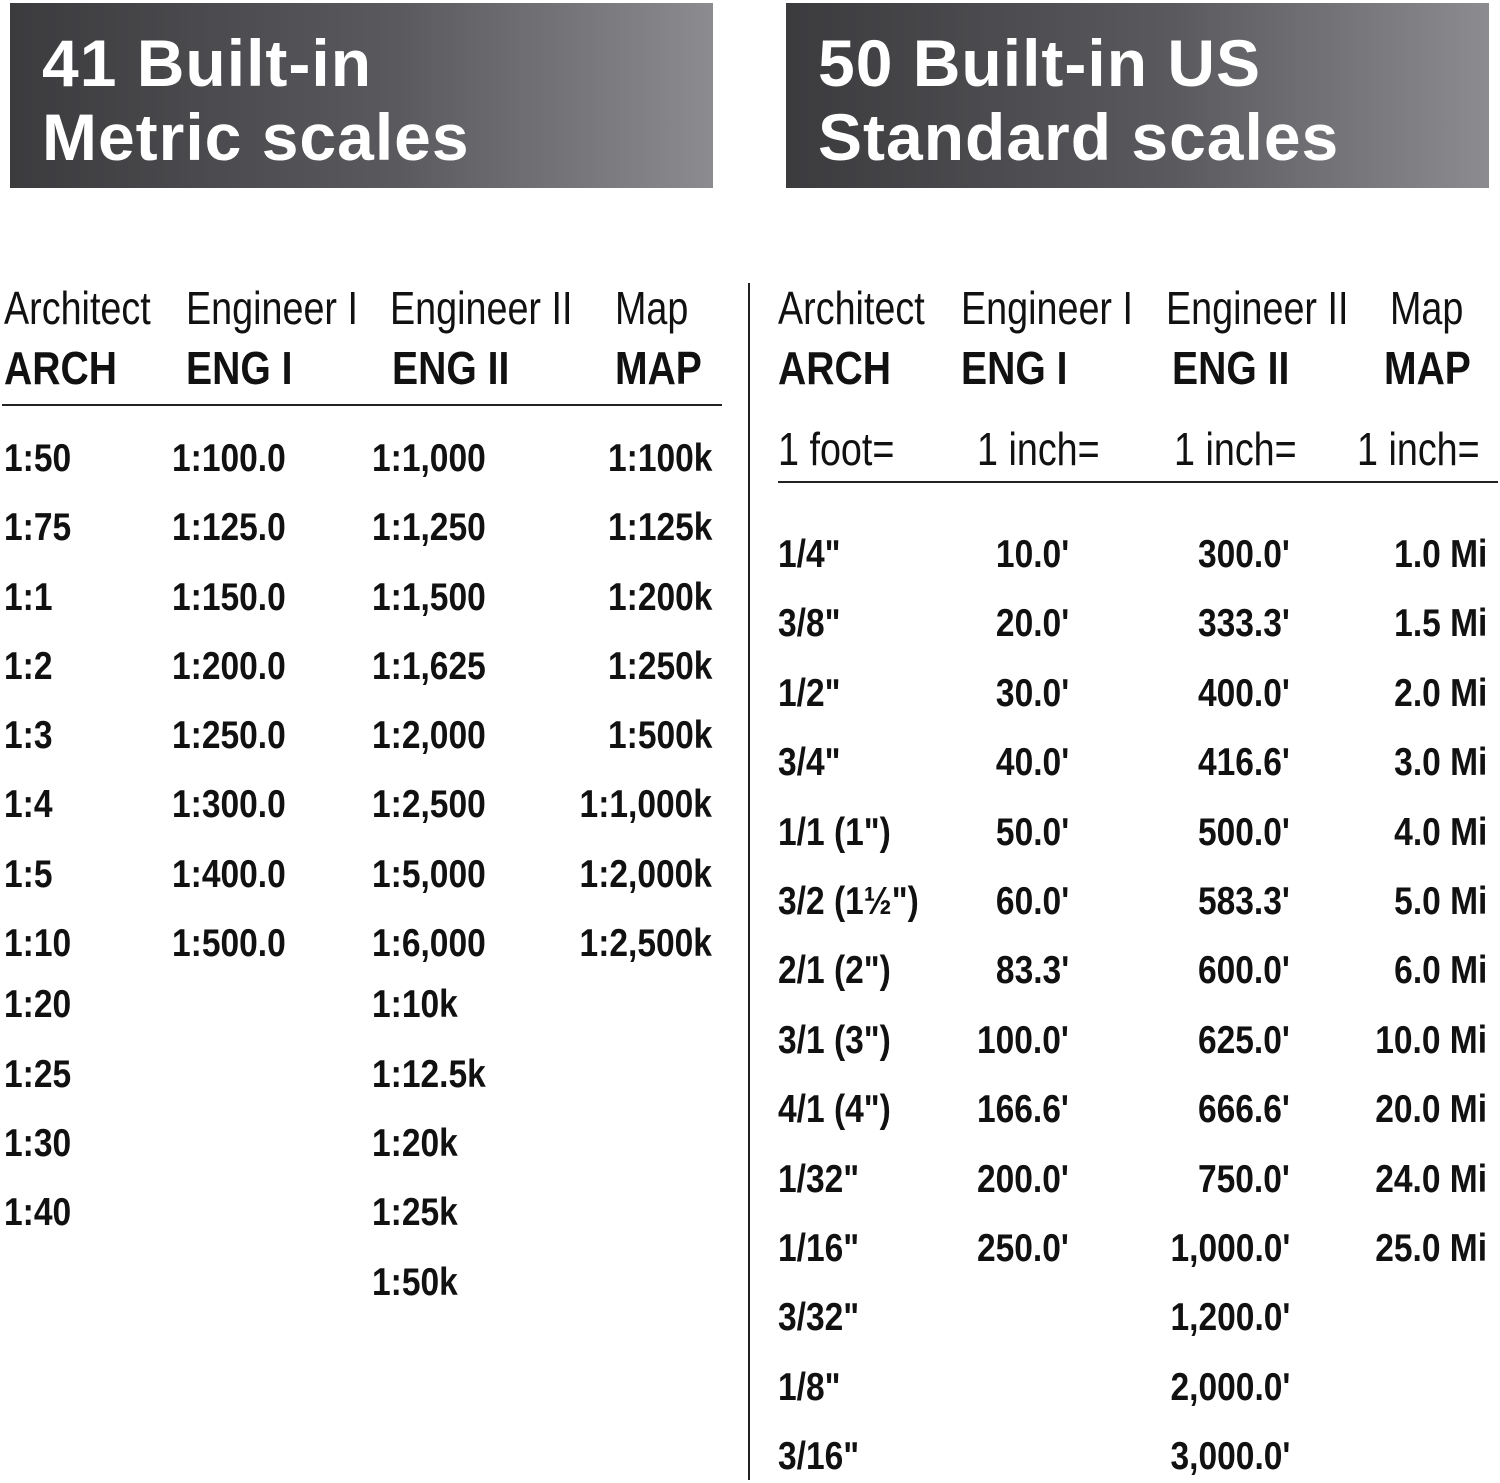 Image resolution: width=1500 pixels, height=1483 pixels. I want to click on us-banner: 50 Built-in US Standard scales, so click(1137, 95).